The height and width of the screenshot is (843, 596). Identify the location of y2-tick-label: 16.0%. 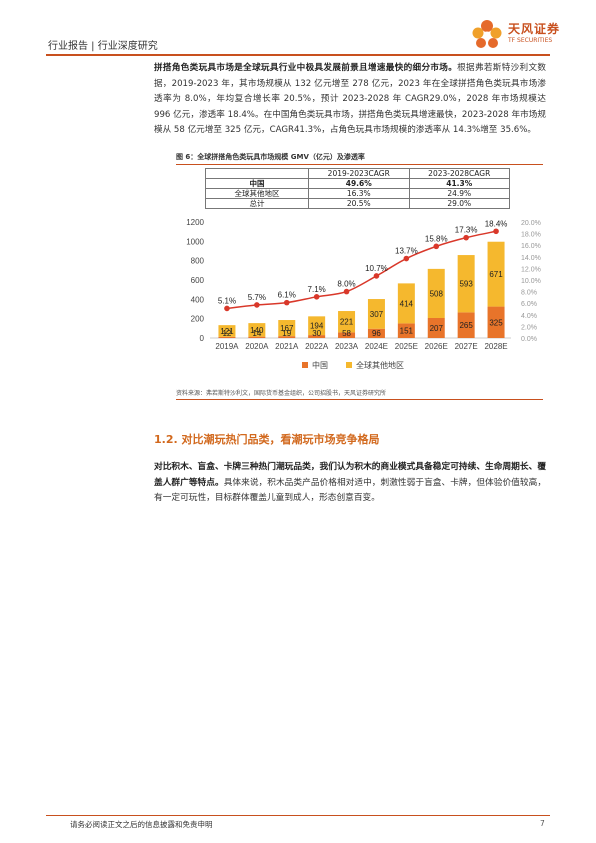
(531, 246).